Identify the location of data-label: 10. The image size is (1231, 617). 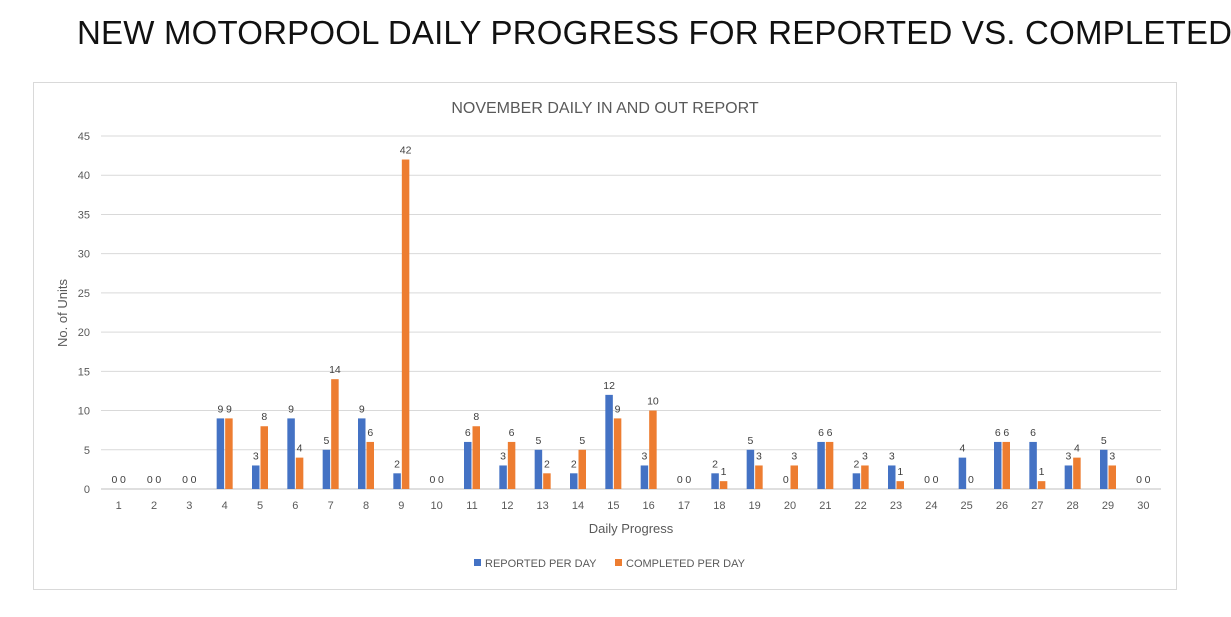
(653, 402).